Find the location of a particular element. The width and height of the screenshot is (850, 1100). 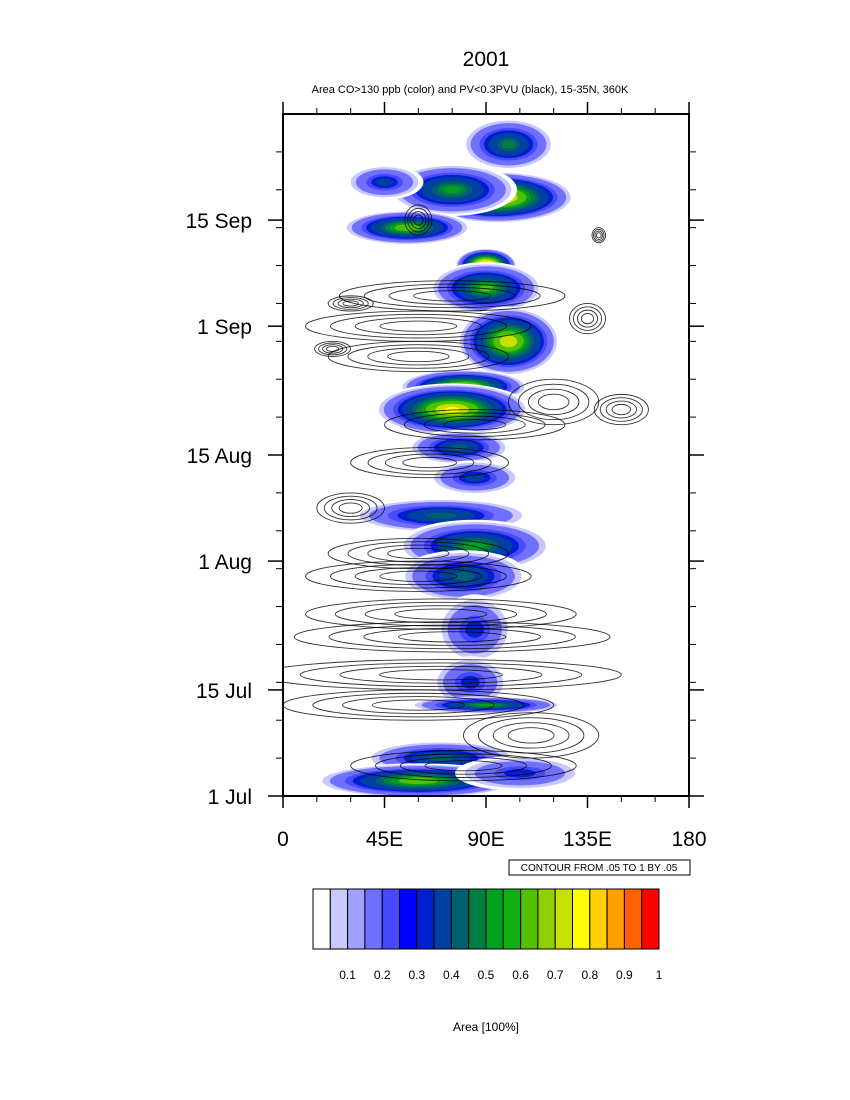

y-axis-labels: 1 Jul 15 Jul 1 Aug 15 Aug 1 Sep 15 Sep is located at coordinates (218, 509).